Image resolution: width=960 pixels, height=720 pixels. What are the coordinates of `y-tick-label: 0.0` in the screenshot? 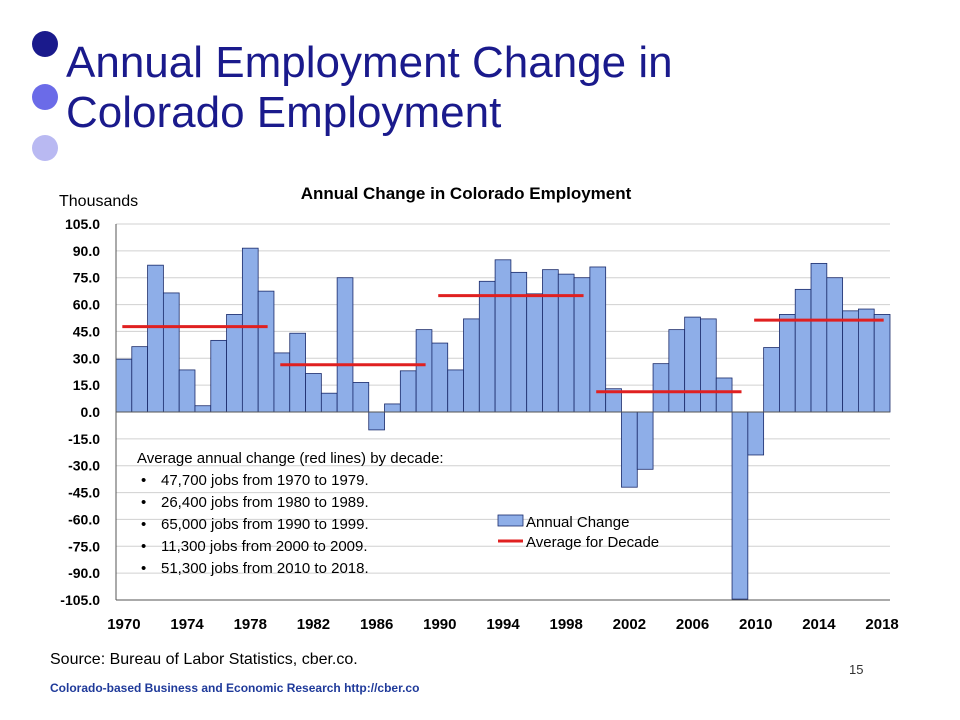 It's located at (91, 412).